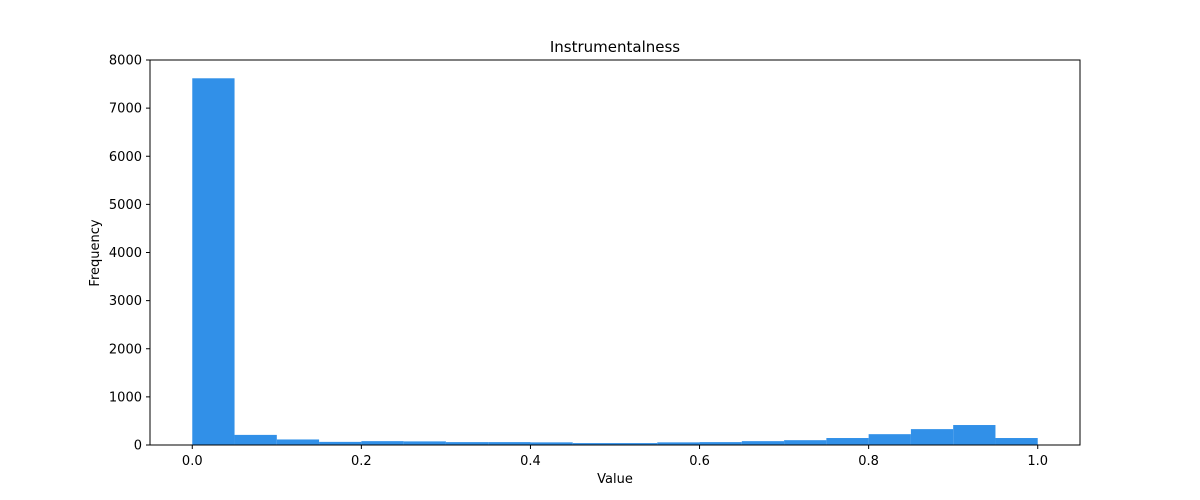 The width and height of the screenshot is (1200, 500). What do you see at coordinates (138, 446) in the screenshot?
I see `y-tick-label-0: 0` at bounding box center [138, 446].